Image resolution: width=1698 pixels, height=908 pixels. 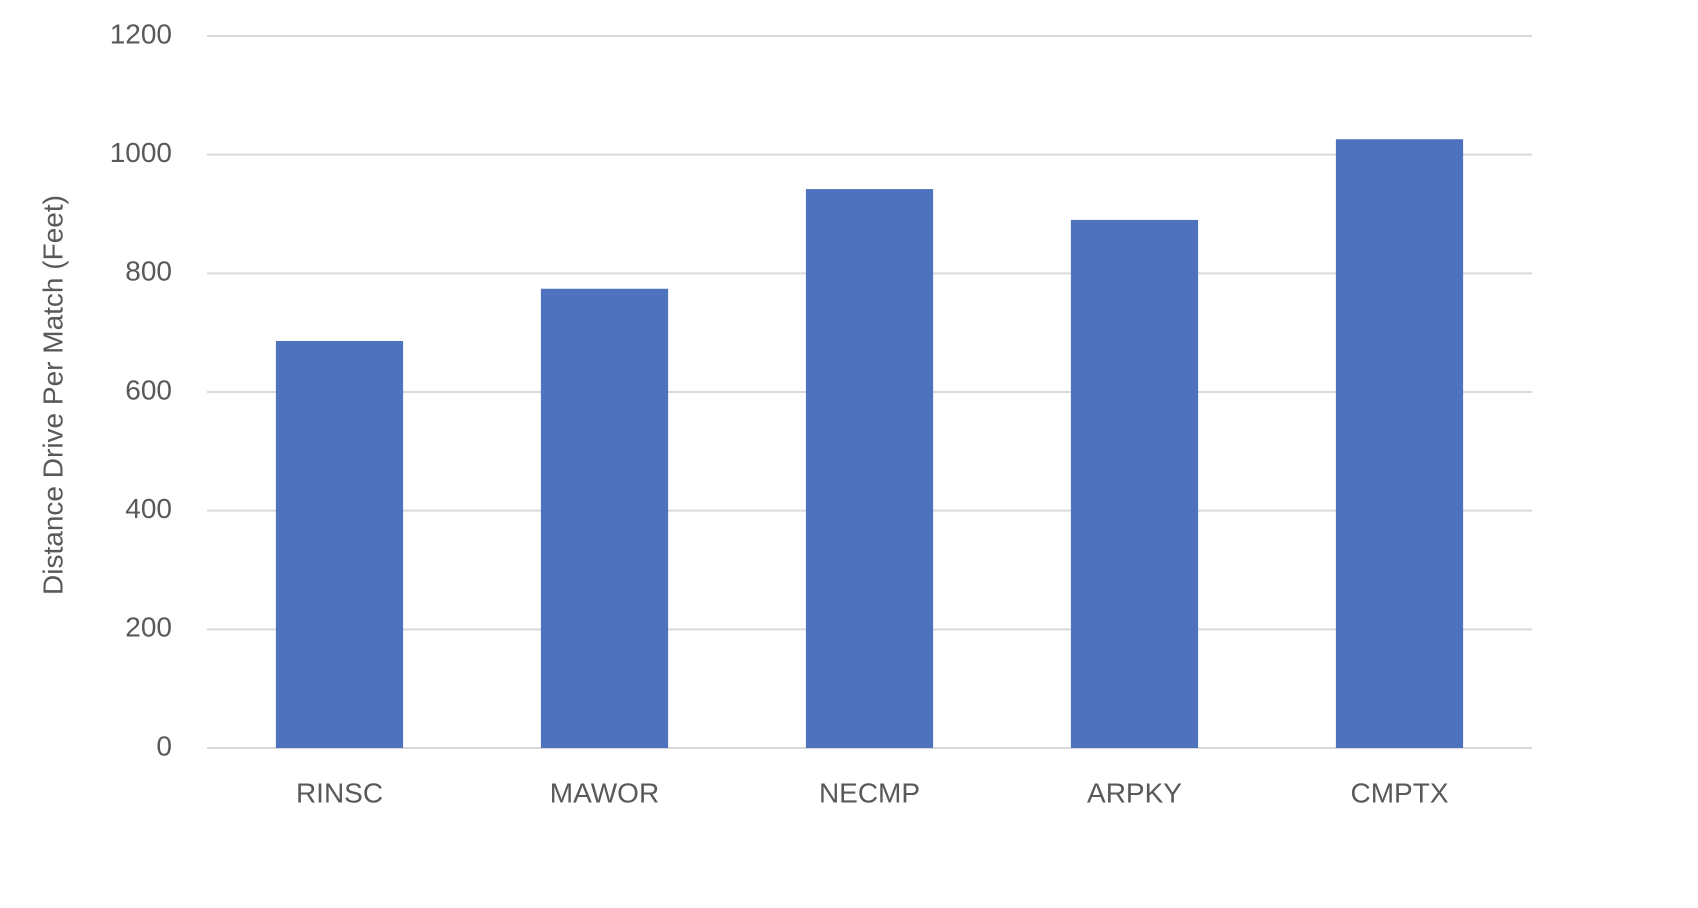 What do you see at coordinates (604, 792) in the screenshot?
I see `x-tick-label: MAWOR` at bounding box center [604, 792].